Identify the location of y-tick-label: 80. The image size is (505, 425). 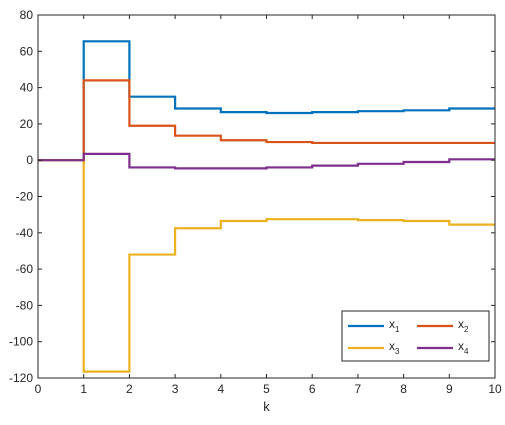
(27, 15).